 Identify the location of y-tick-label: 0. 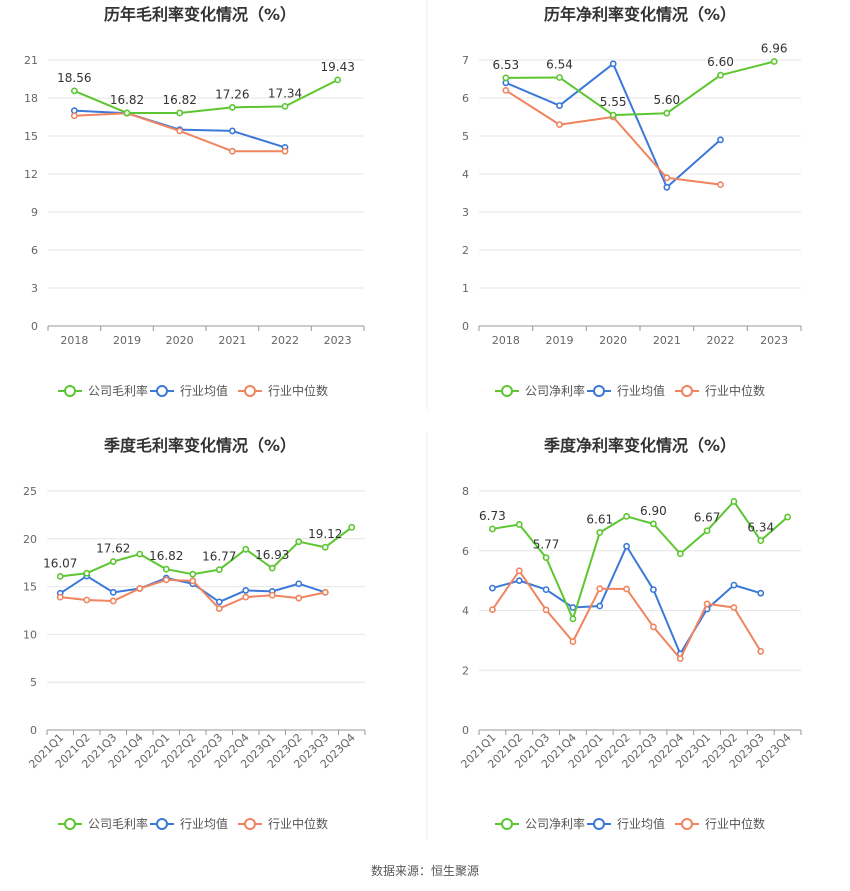
(33, 730).